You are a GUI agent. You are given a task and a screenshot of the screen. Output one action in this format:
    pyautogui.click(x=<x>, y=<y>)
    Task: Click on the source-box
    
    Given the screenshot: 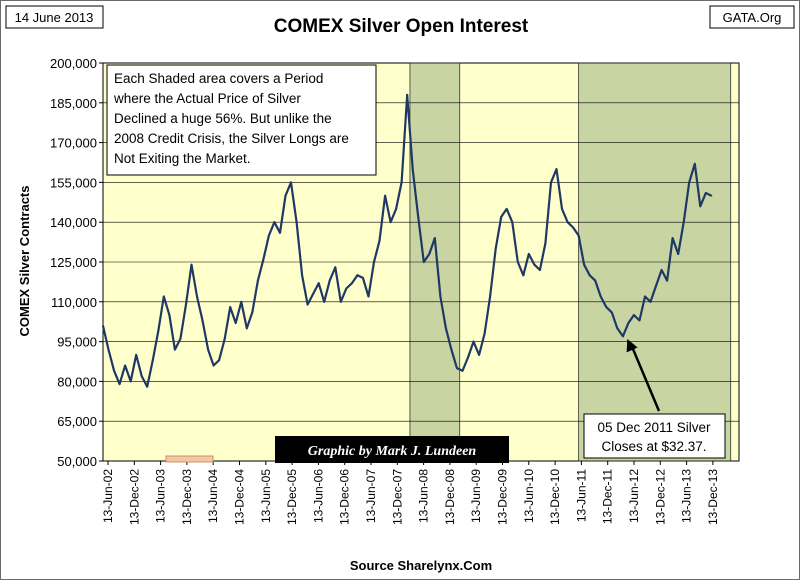 What is the action you would take?
    pyautogui.click(x=752, y=17)
    